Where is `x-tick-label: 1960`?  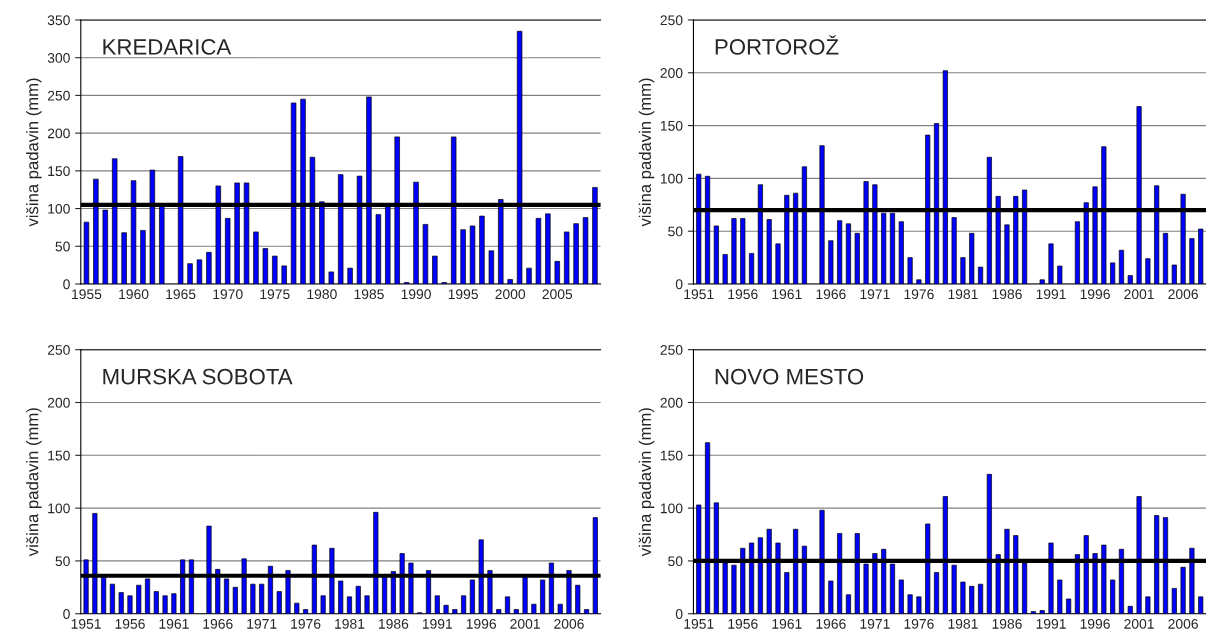
x-tick-label: 1960 is located at coordinates (134, 294).